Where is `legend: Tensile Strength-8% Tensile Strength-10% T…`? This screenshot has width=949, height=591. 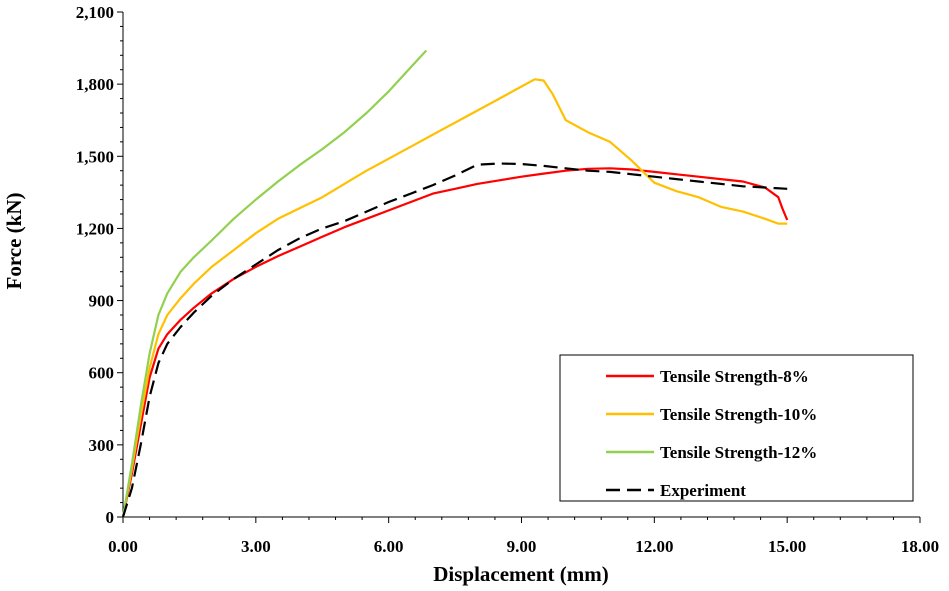
legend: Tensile Strength-8% Tensile Strength-10% T… is located at coordinates (736, 428).